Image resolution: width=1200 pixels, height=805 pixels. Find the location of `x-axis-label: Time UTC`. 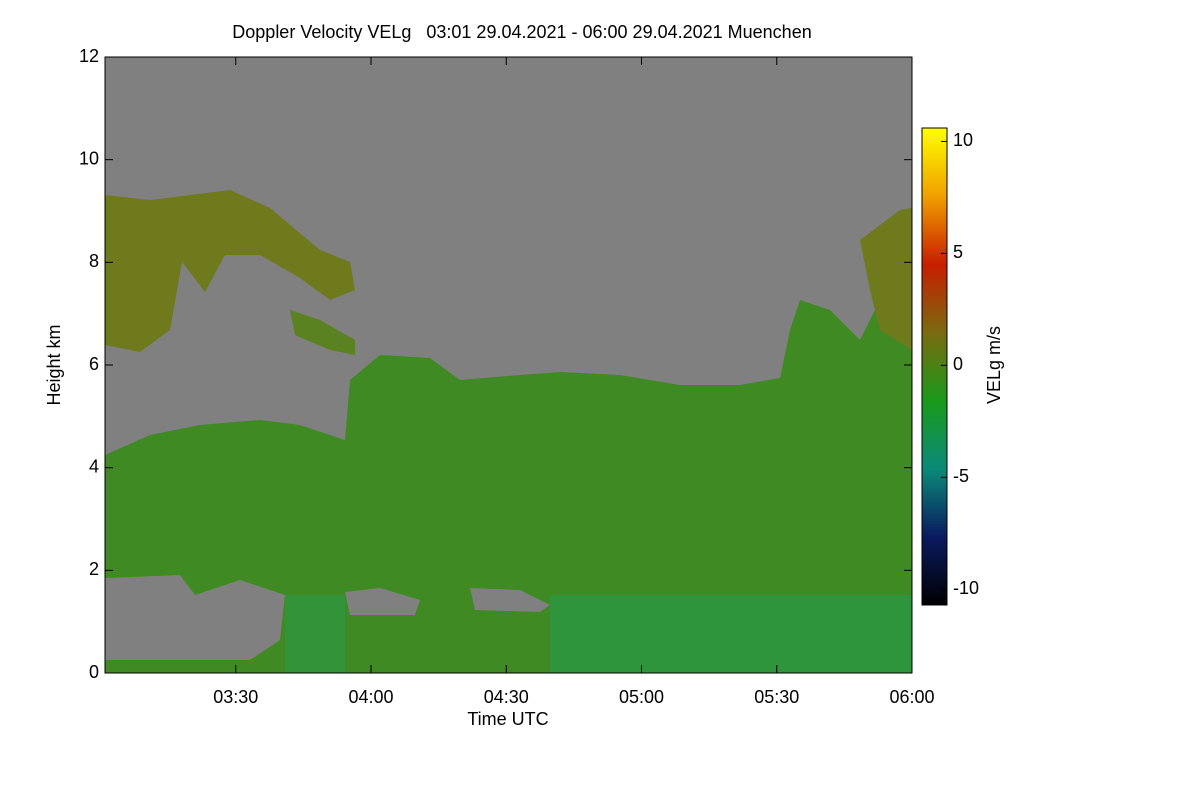

x-axis-label: Time UTC is located at coordinates (507, 719).